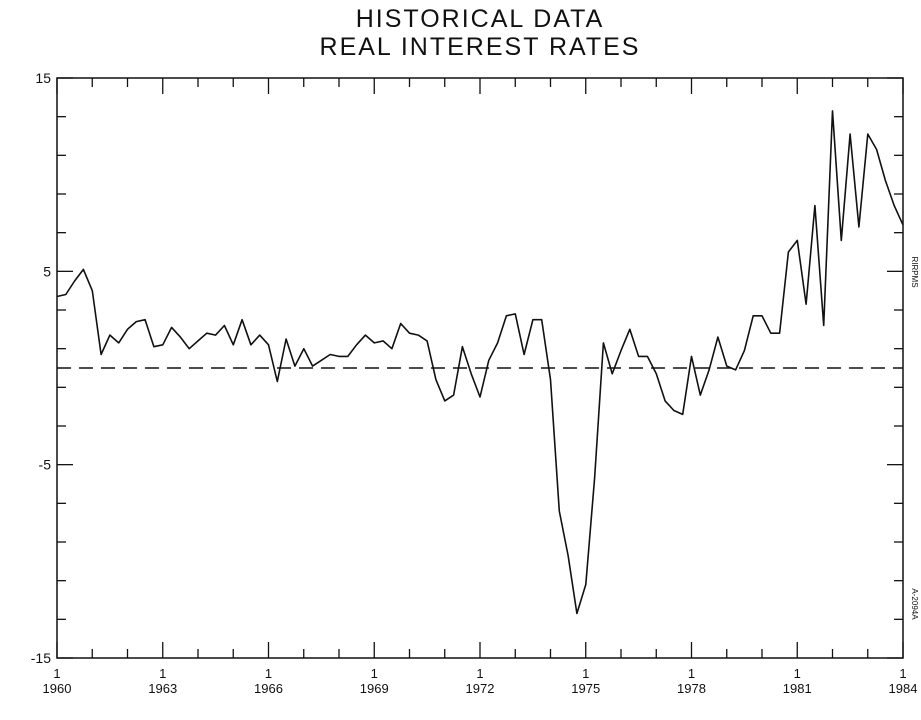 The height and width of the screenshot is (720, 921). What do you see at coordinates (480, 681) in the screenshot?
I see `x-tick-label: 1 1972` at bounding box center [480, 681].